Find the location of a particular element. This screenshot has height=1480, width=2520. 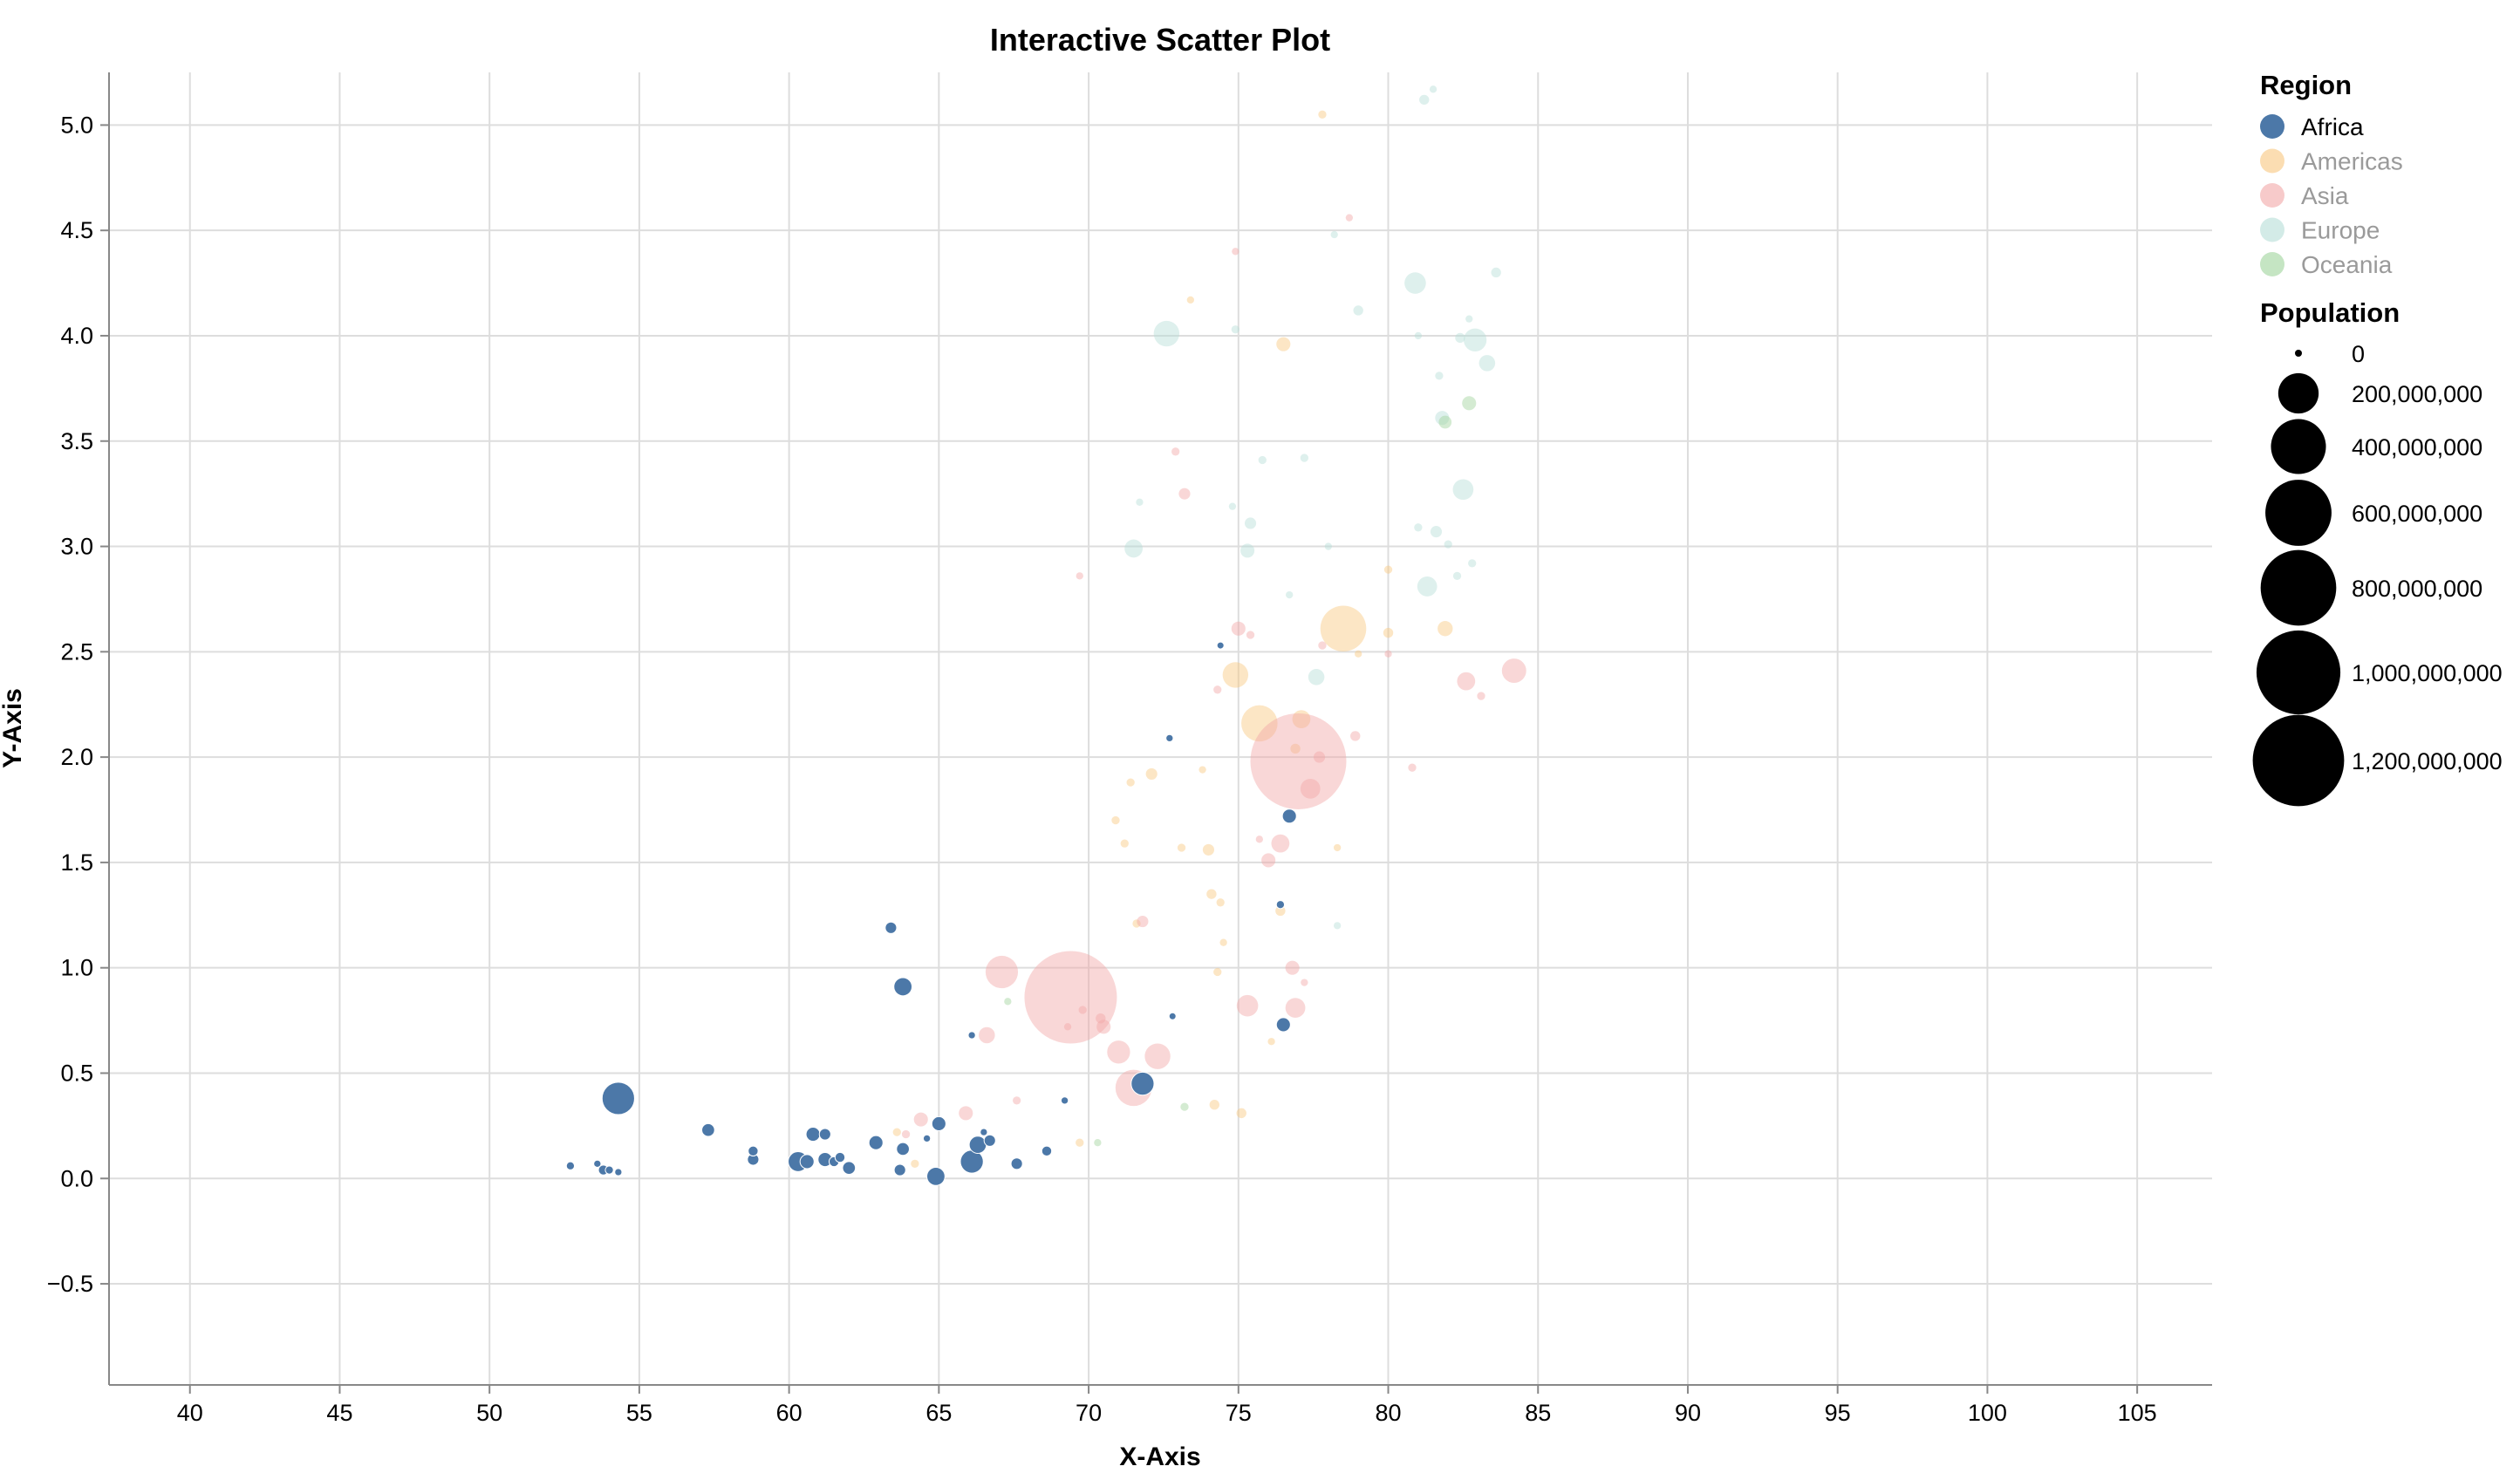

legend-entry-africa: Africa is located at coordinates (2312, 126).